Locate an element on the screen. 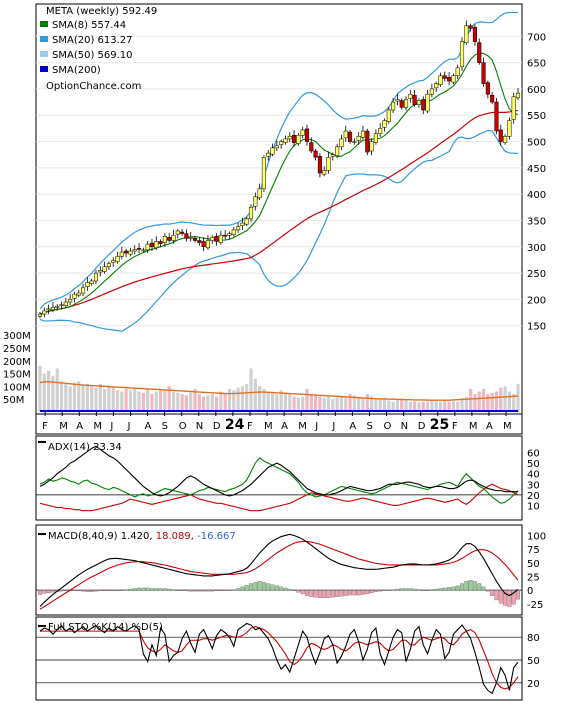  adx-legend: ADX(14) 23.34 is located at coordinates (80, 447).